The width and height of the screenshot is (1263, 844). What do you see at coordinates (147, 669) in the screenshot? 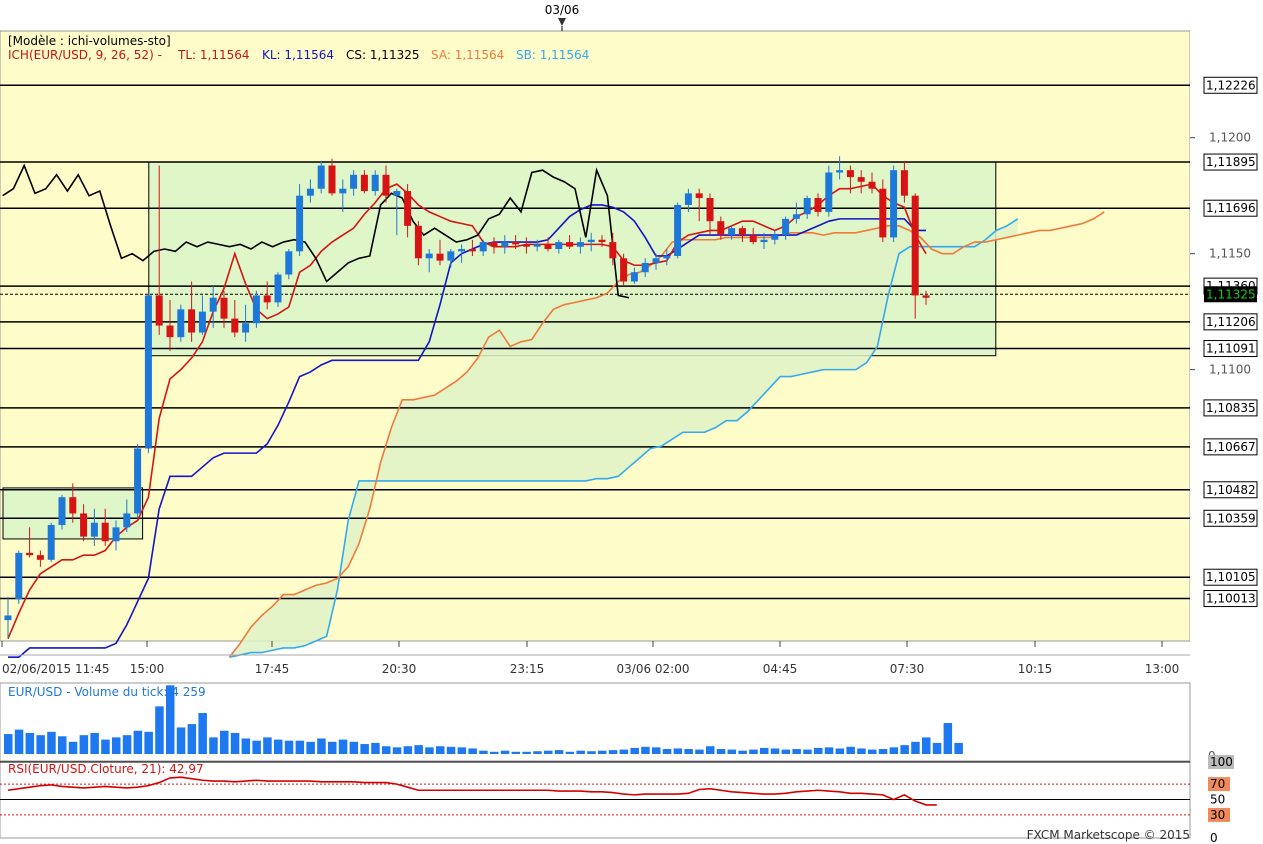
I see `time-tick-label: 15:00` at bounding box center [147, 669].